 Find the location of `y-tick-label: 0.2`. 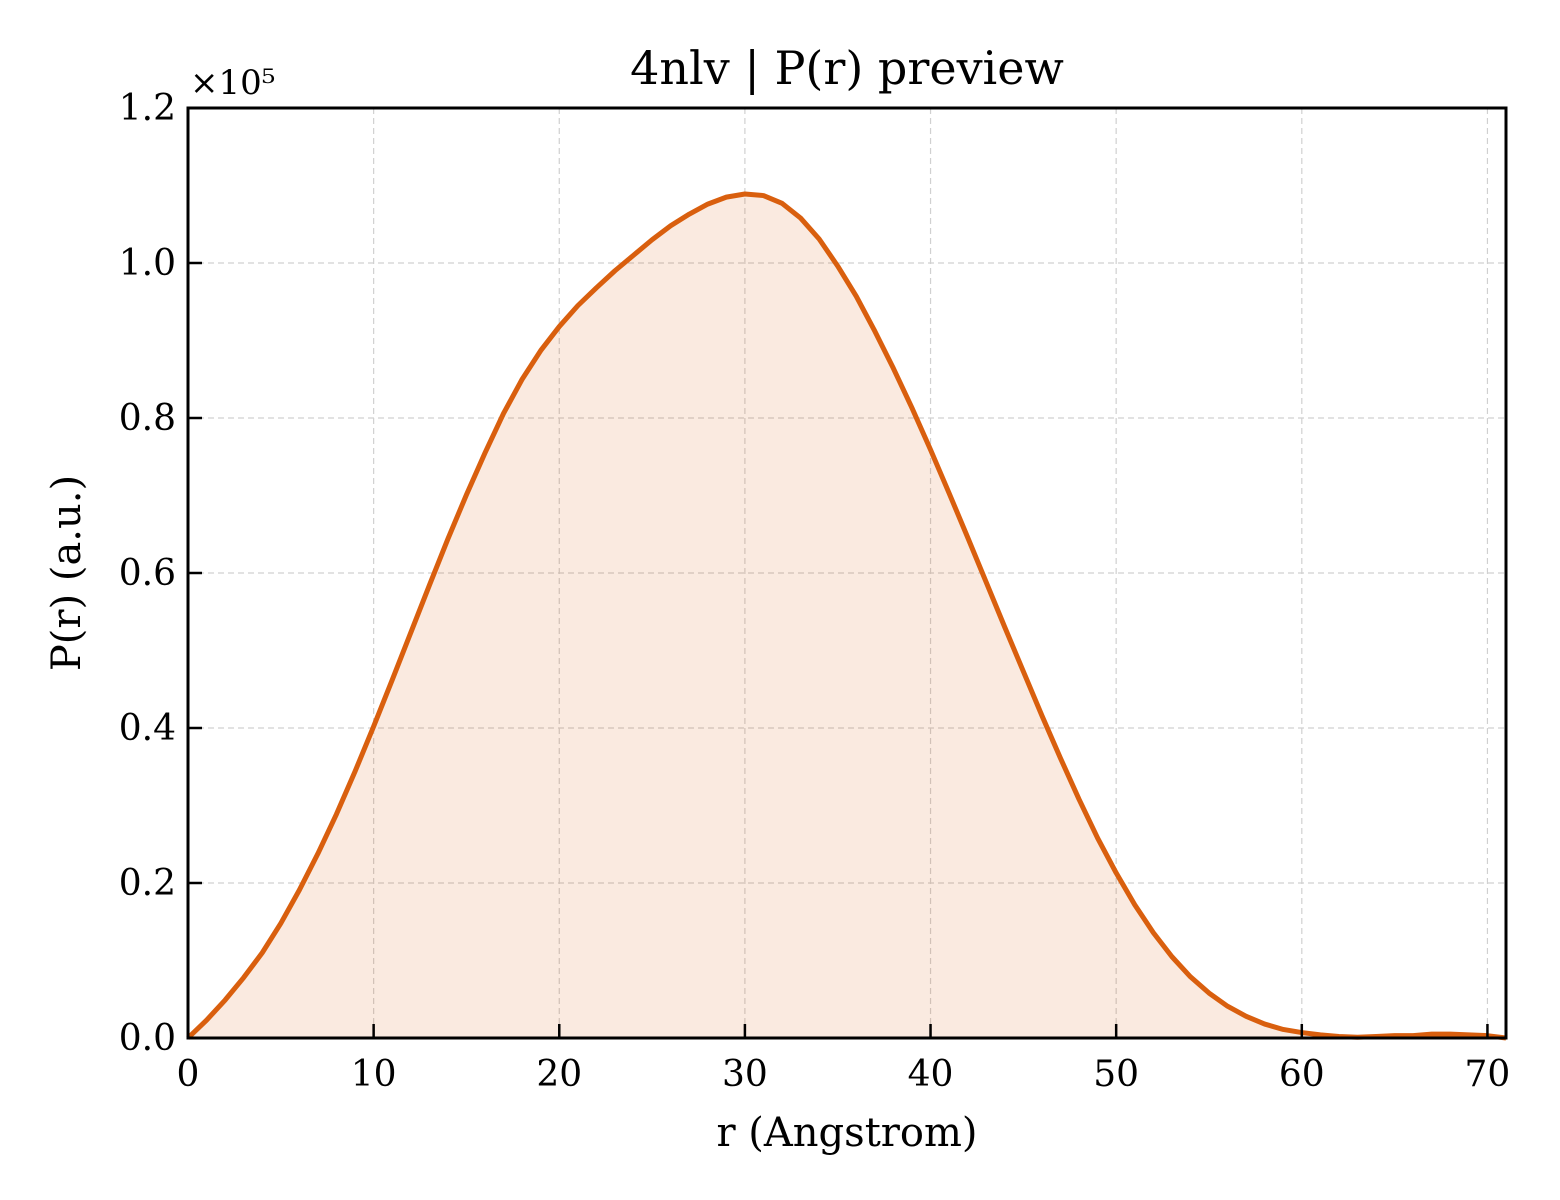

y-tick-label: 0.2 is located at coordinates (147, 883).